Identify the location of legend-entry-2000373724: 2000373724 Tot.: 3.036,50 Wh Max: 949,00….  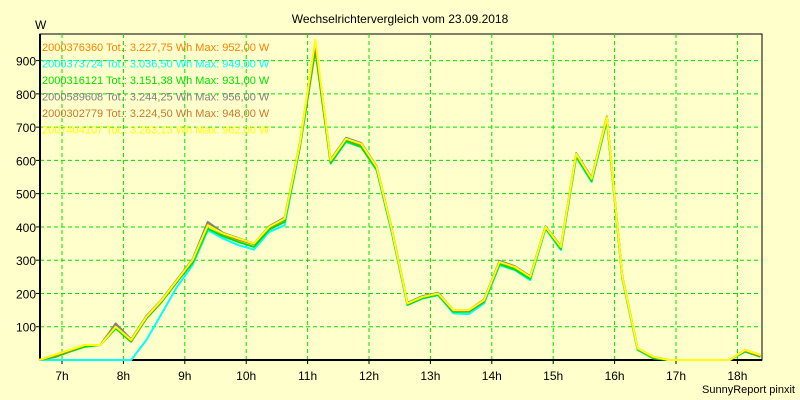
(156, 65).